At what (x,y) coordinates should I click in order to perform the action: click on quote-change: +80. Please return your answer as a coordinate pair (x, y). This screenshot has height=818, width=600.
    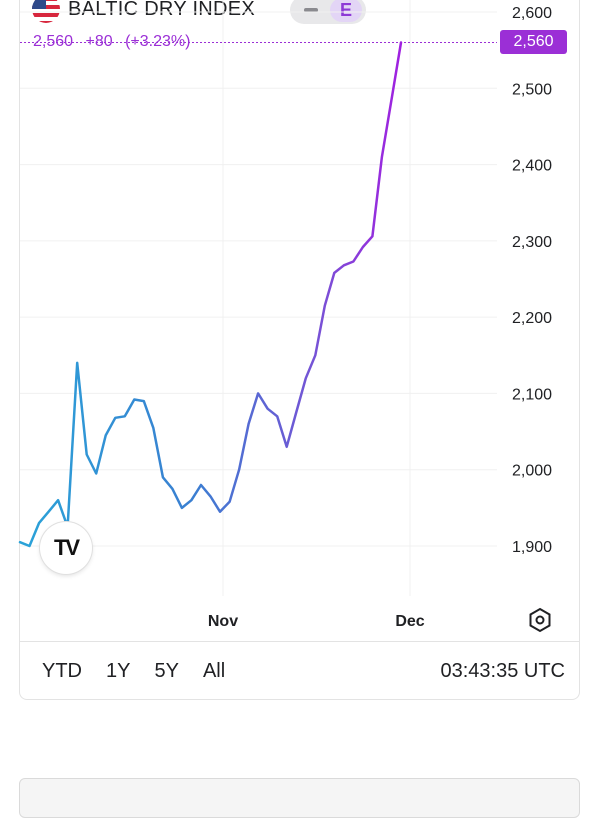
    Looking at the image, I should click on (99, 41).